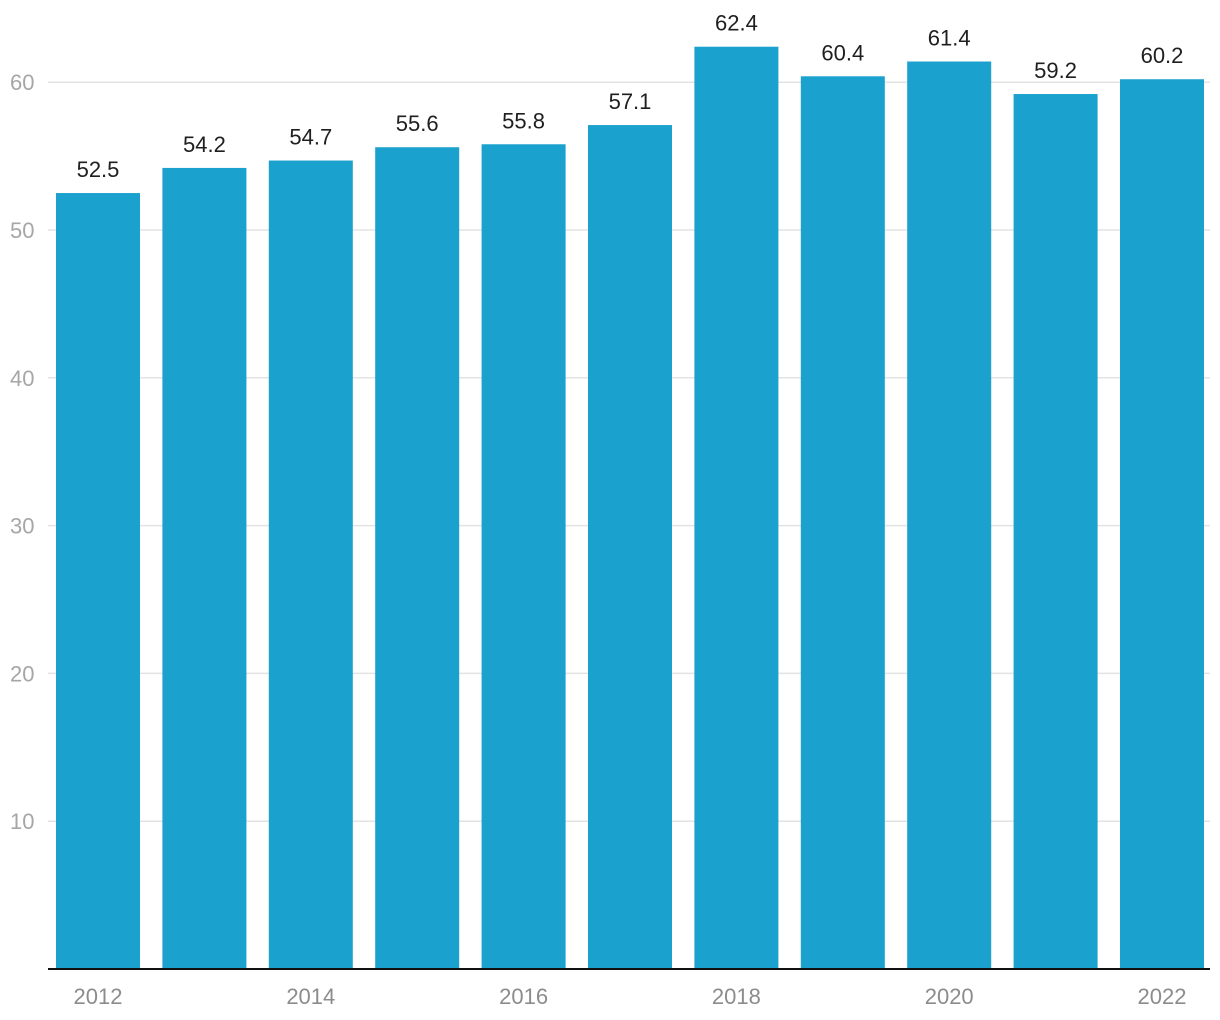  Describe the element at coordinates (1055, 70) in the screenshot. I see `data-label: 59.2` at that location.